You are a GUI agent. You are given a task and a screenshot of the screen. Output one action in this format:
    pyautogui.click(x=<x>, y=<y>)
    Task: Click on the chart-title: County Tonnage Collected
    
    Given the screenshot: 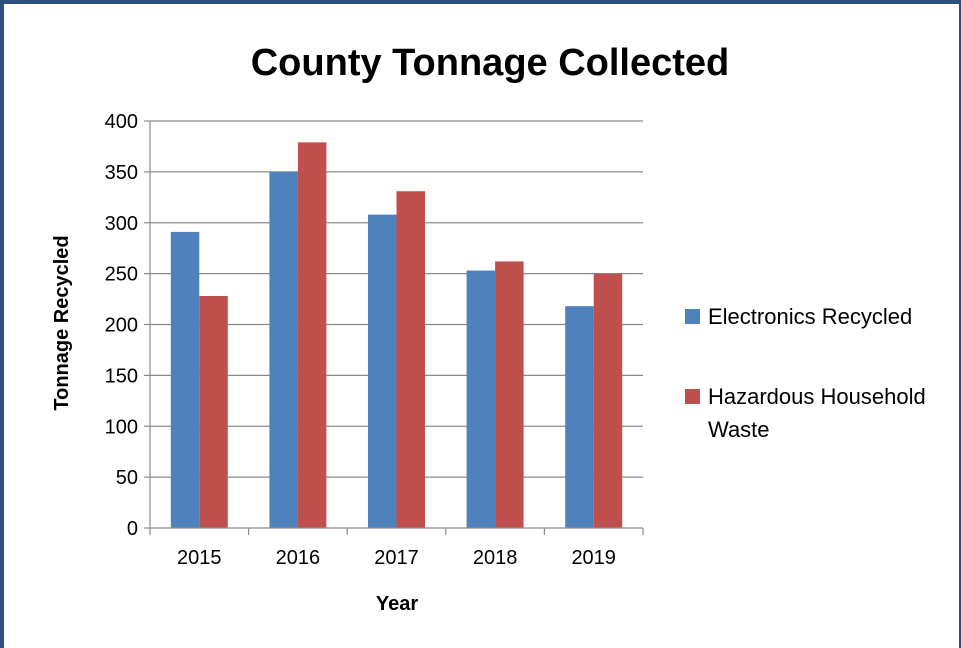 What is the action you would take?
    pyautogui.click(x=490, y=63)
    